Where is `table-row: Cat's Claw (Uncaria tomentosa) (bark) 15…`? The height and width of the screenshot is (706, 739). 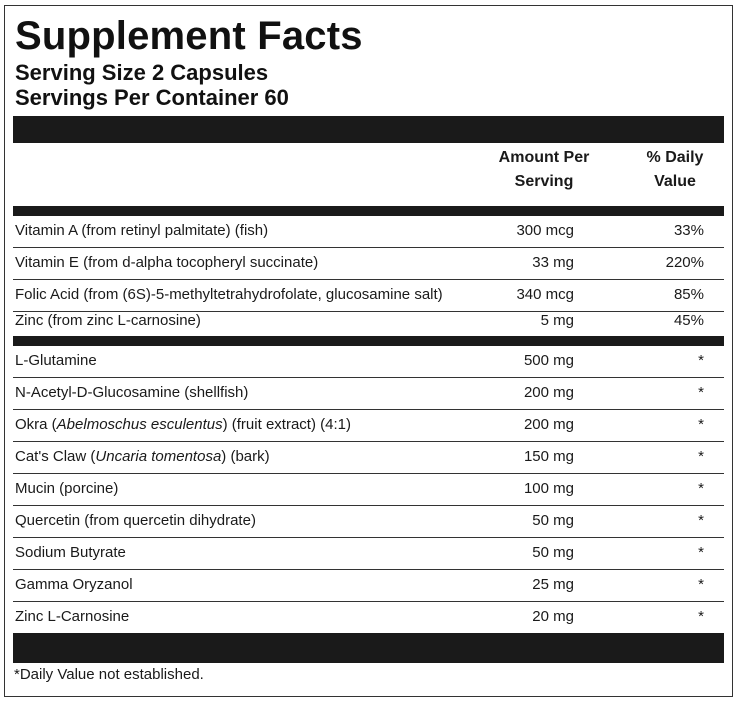
table-row: Cat's Claw (Uncaria tomentosa) (bark) 15… is located at coordinates (368, 458).